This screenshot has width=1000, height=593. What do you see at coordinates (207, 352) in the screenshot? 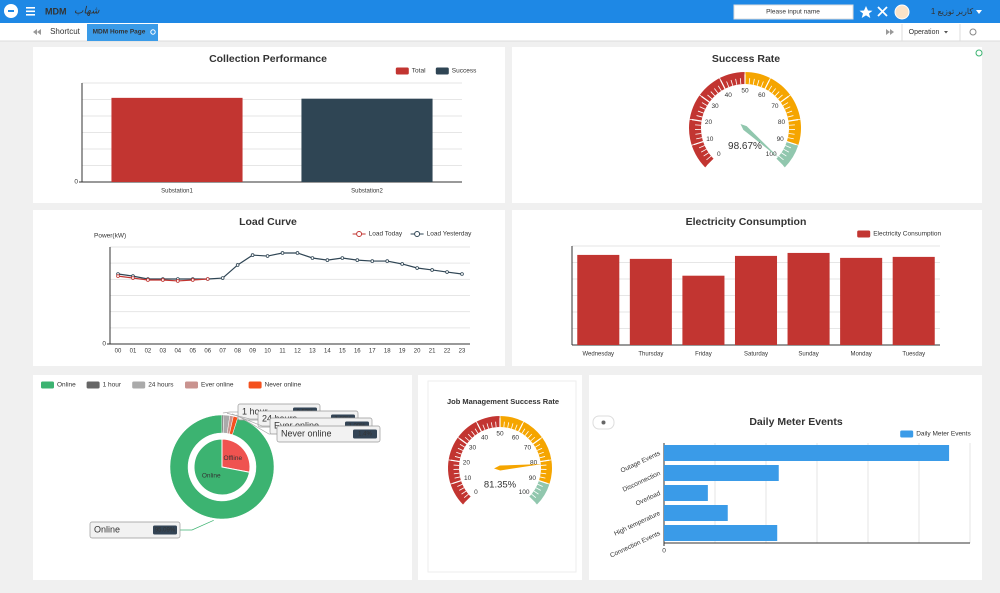
I see `x-tick-label: 06` at bounding box center [207, 352].